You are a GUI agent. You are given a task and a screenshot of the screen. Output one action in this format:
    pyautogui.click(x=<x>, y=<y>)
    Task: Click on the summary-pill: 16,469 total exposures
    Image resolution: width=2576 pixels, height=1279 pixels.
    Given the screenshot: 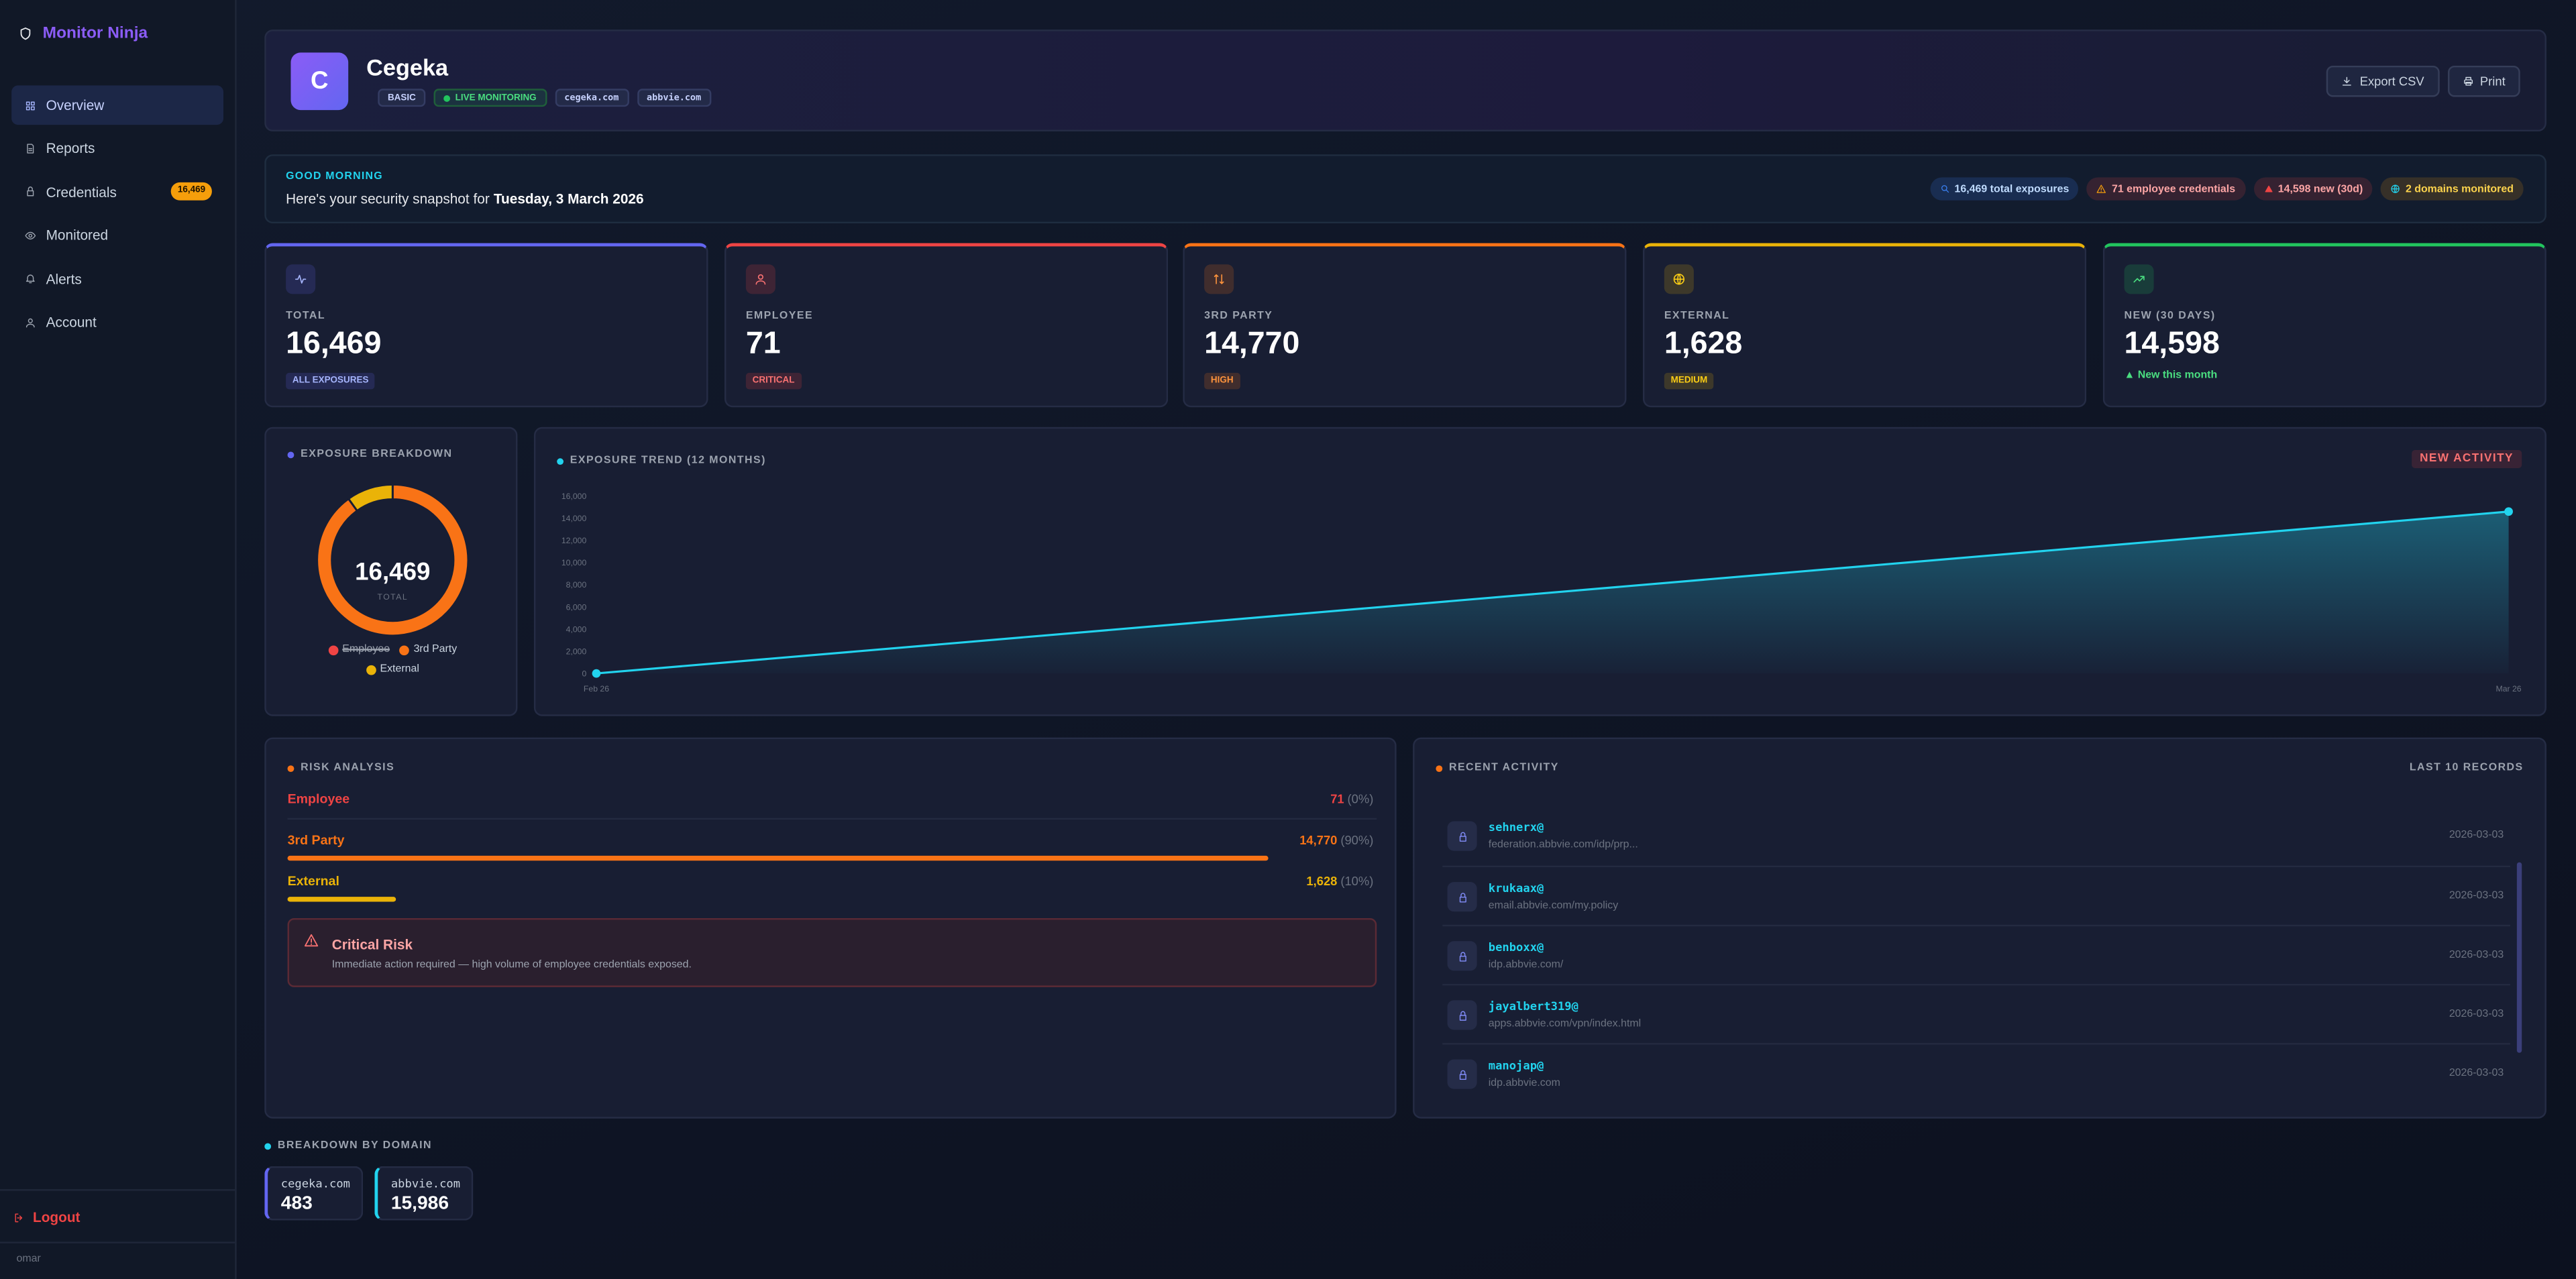 What is the action you would take?
    pyautogui.click(x=2004, y=189)
    